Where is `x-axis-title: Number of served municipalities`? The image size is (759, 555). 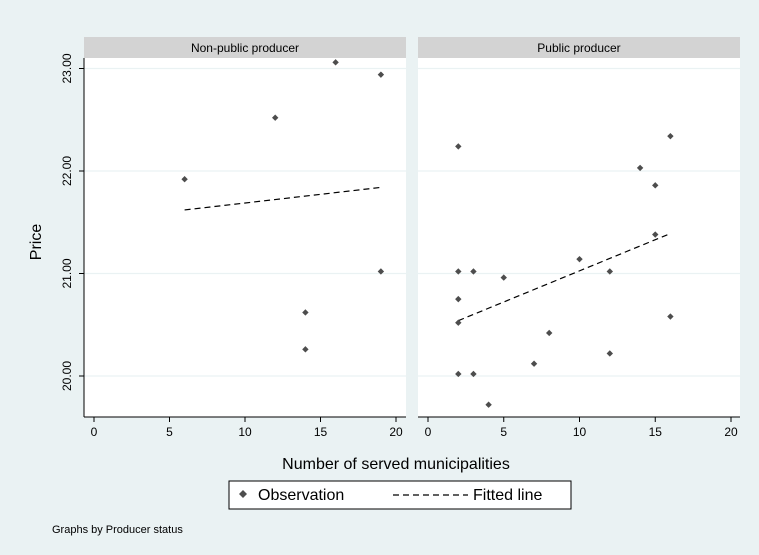
x-axis-title: Number of served municipalities is located at coordinates (396, 464).